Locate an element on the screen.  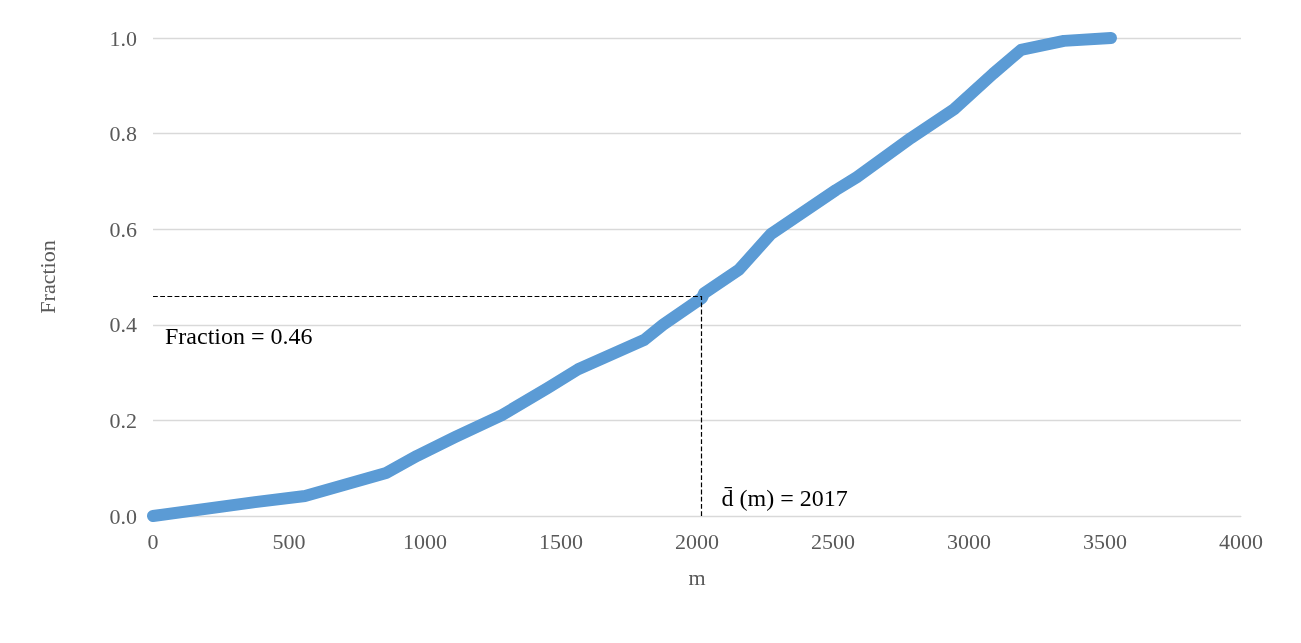
x-tick-label: 500 is located at coordinates (289, 541).